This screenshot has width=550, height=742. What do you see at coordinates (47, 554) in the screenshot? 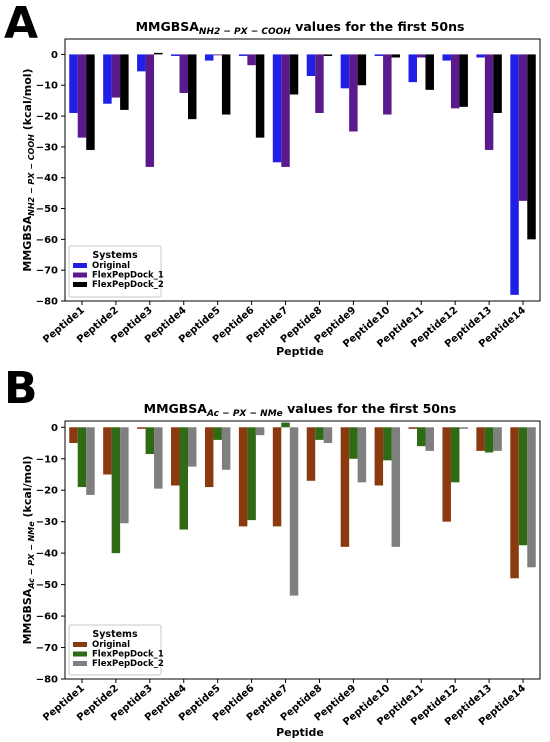
I see `ytick-label: −40` at bounding box center [47, 554].